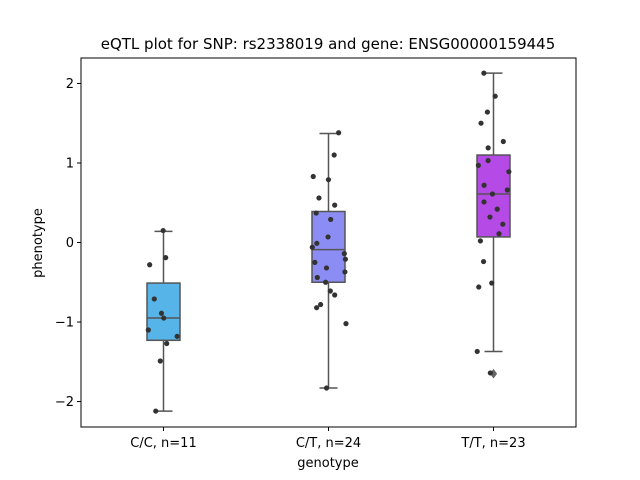  I want to click on iqr-box, so click(328, 247).